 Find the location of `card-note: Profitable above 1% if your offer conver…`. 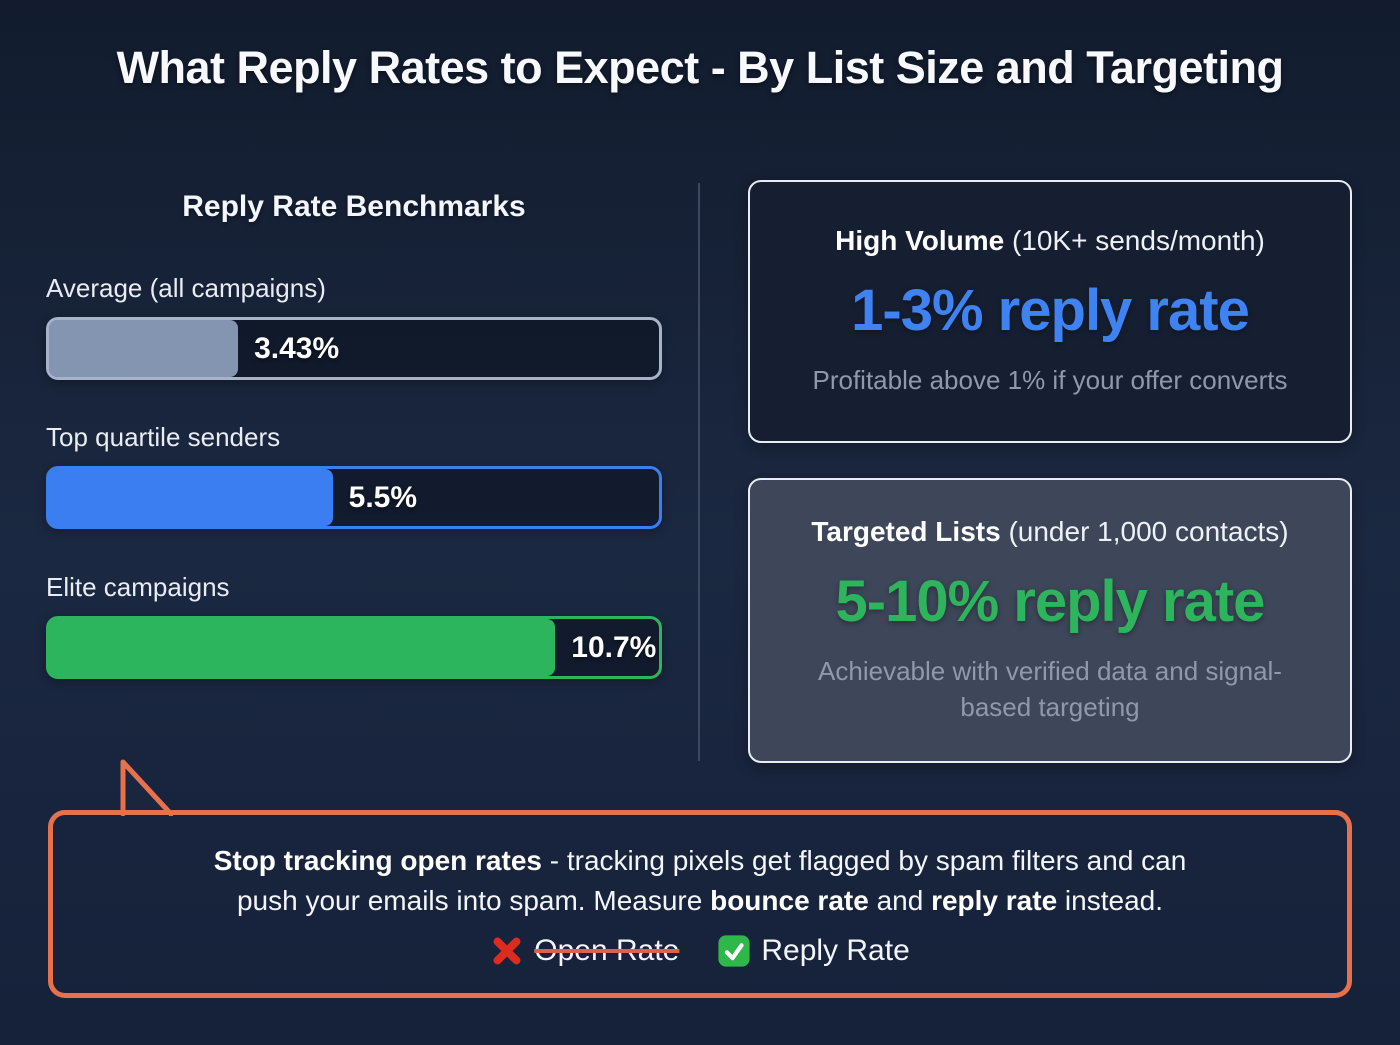

card-note: Profitable above 1% if your offer conver… is located at coordinates (1050, 380).